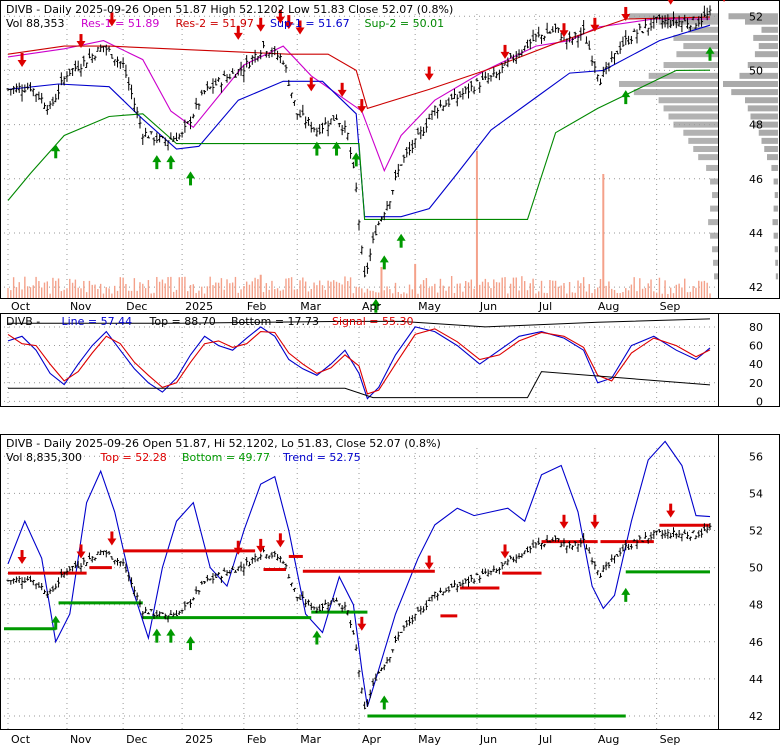 The width and height of the screenshot is (780, 749). What do you see at coordinates (429, 739) in the screenshot?
I see `x-tick-label: May` at bounding box center [429, 739].